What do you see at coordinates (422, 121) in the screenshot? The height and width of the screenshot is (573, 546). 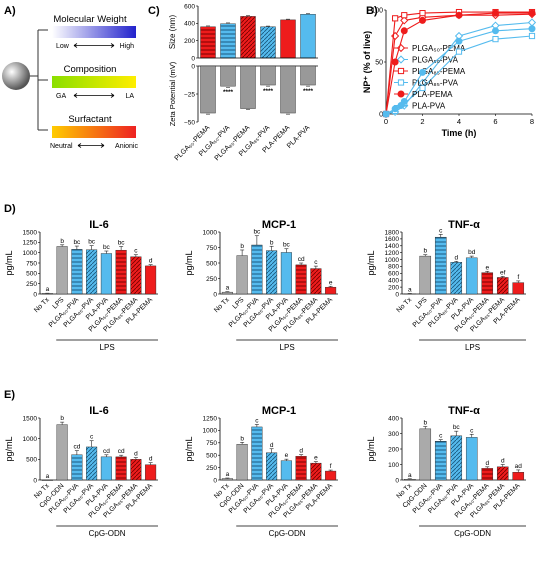 I see `x-tick-label: 2` at bounding box center [422, 121].